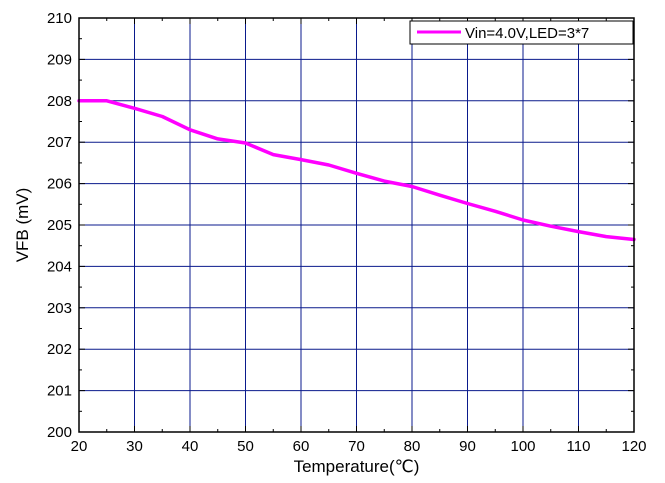  What do you see at coordinates (59, 266) in the screenshot?
I see `y-tick-label: 204` at bounding box center [59, 266].